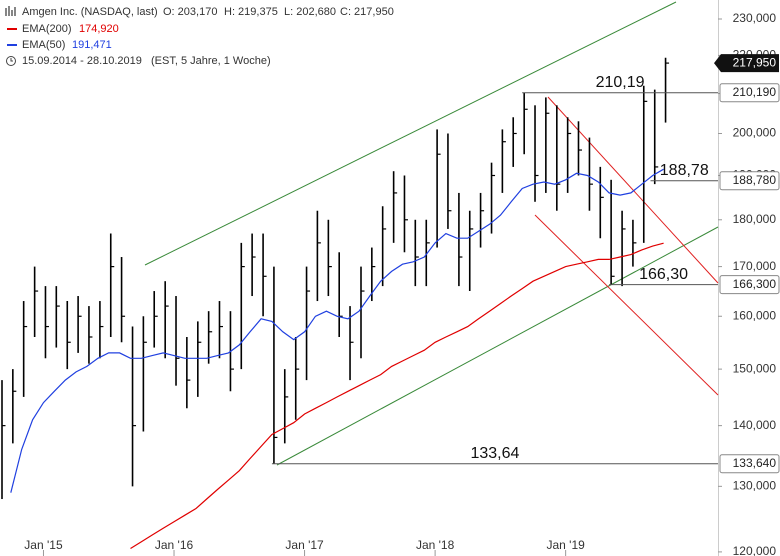 The width and height of the screenshot is (780, 556). What do you see at coordinates (251, 12) in the screenshot?
I see `quote-high: H: 219,375` at bounding box center [251, 12].